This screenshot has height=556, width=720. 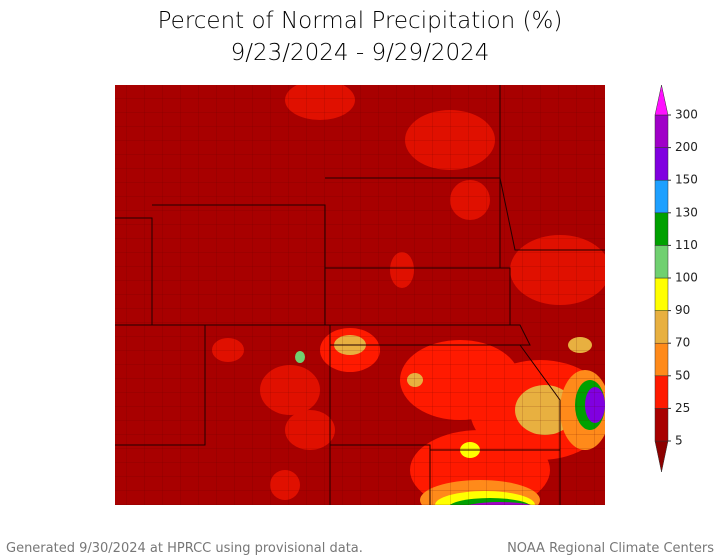 What do you see at coordinates (661, 456) in the screenshot?
I see `colorbar-low-triangle` at bounding box center [661, 456].